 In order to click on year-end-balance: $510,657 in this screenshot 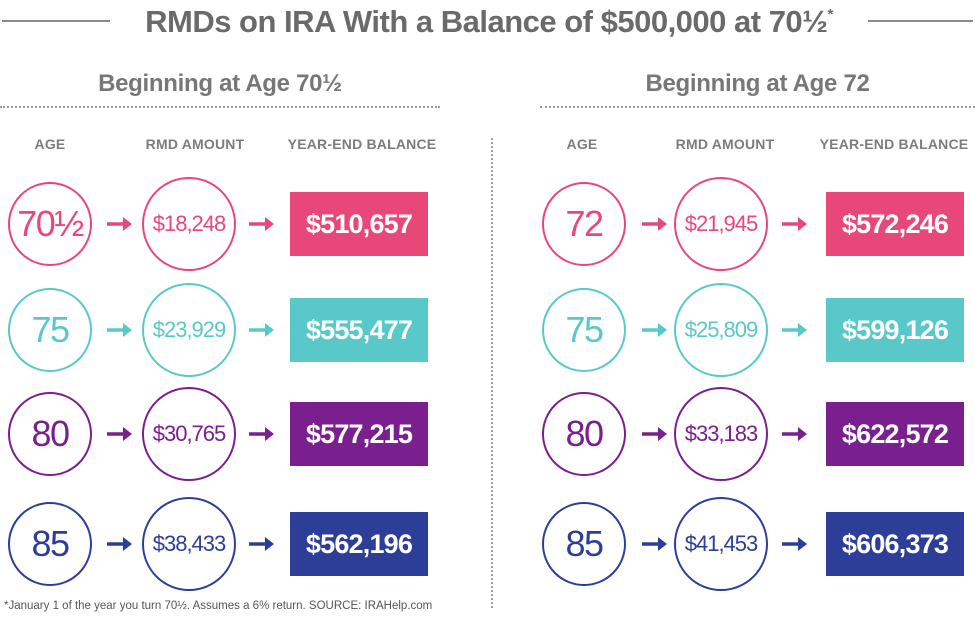, I will do `click(359, 224)`.